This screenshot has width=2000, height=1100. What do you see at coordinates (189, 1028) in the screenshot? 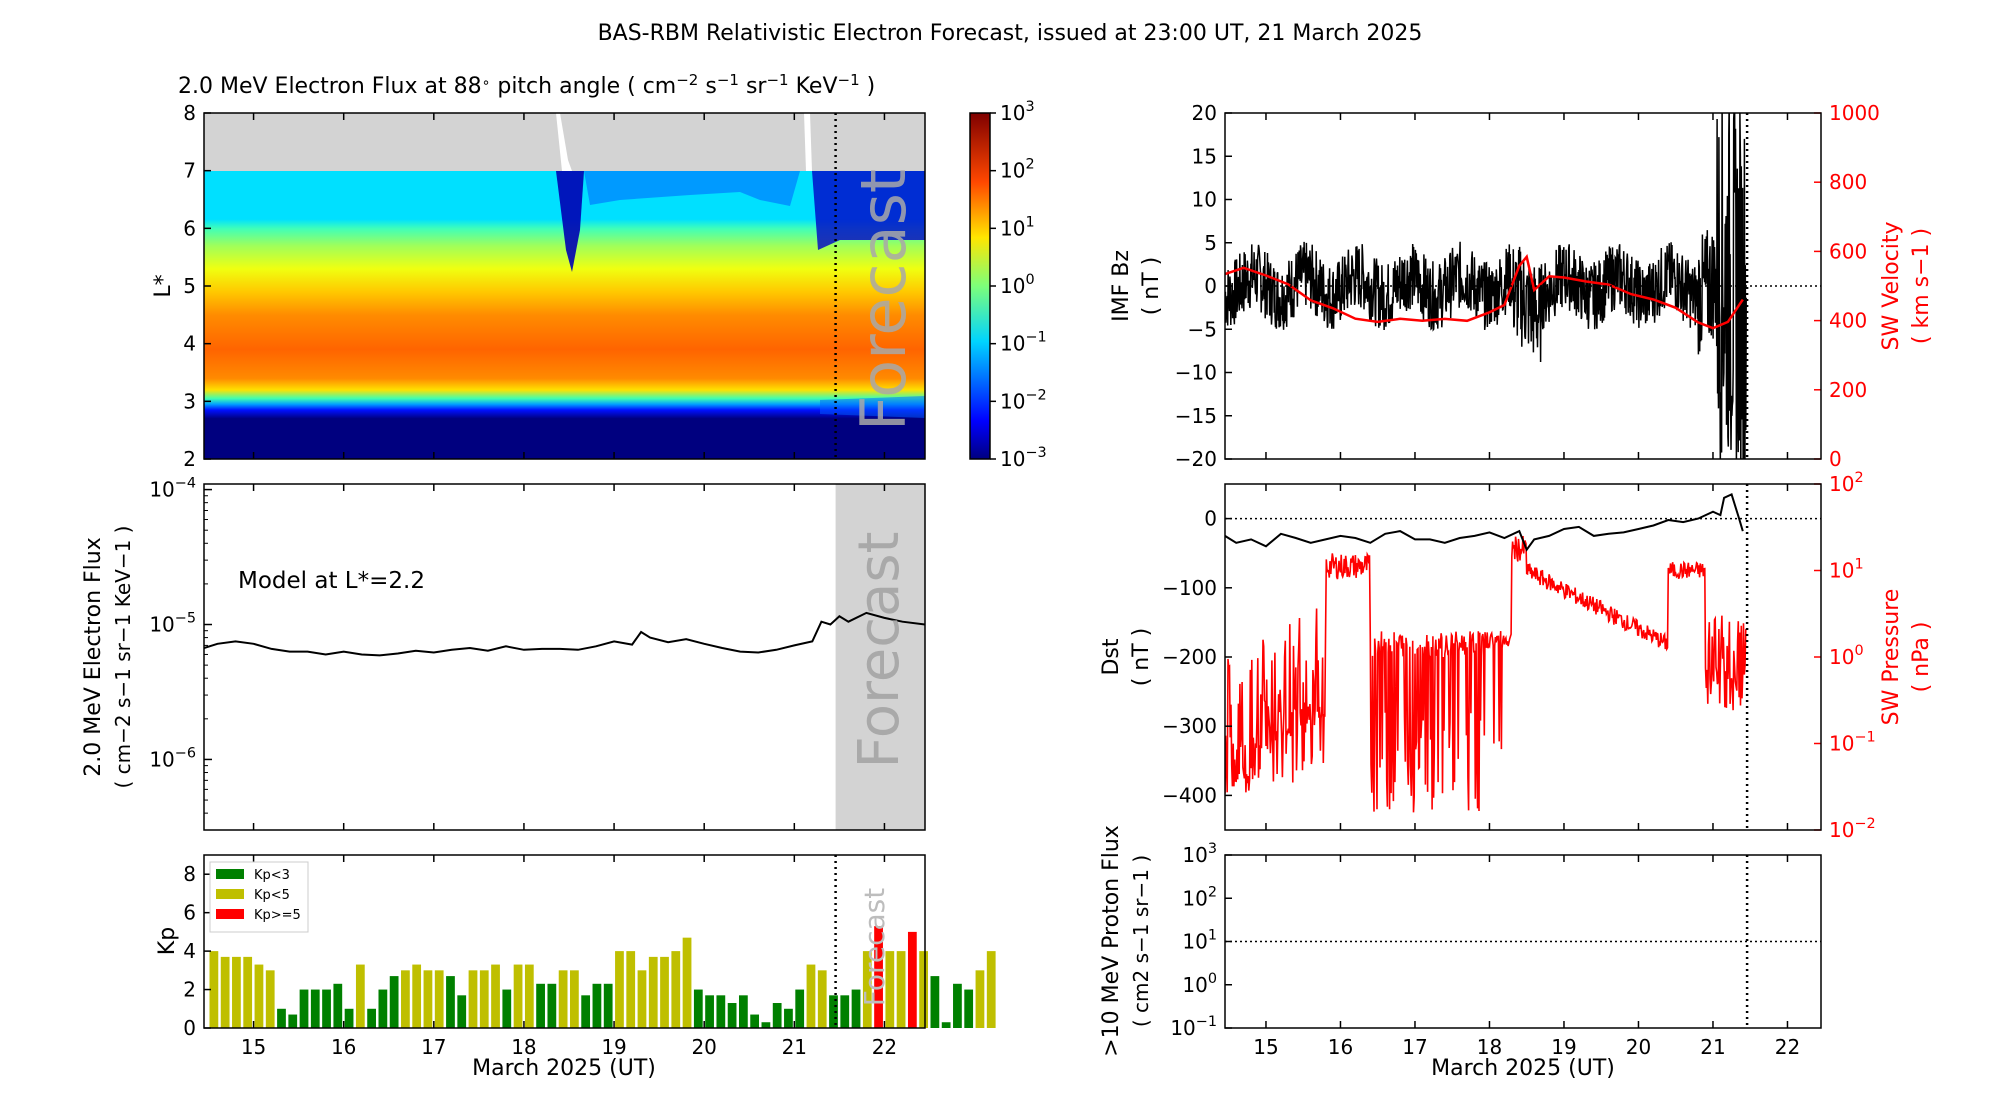
I see `kp-ytick-label: 0` at bounding box center [189, 1028].